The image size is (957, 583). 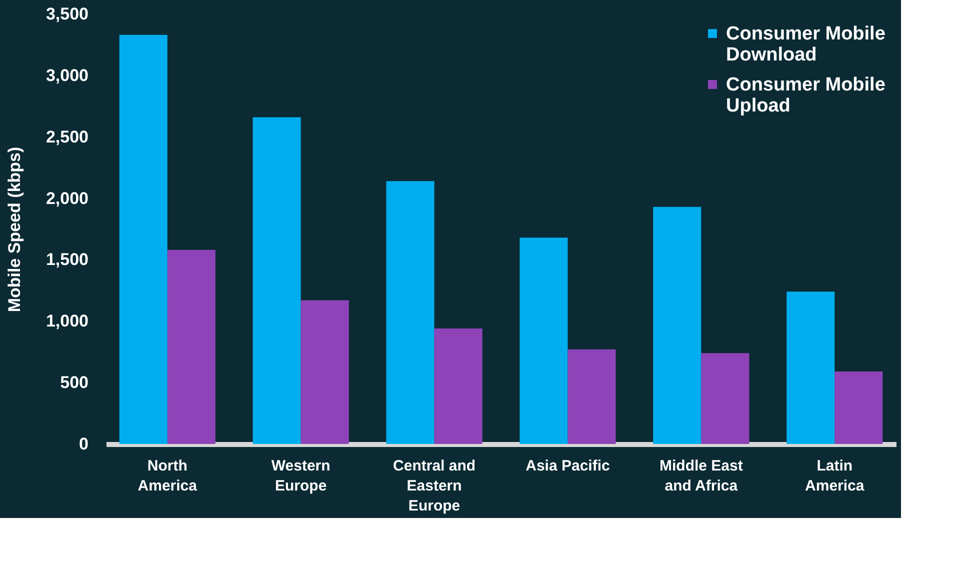 What do you see at coordinates (67, 260) in the screenshot?
I see `y-tick-label: 1,500` at bounding box center [67, 260].